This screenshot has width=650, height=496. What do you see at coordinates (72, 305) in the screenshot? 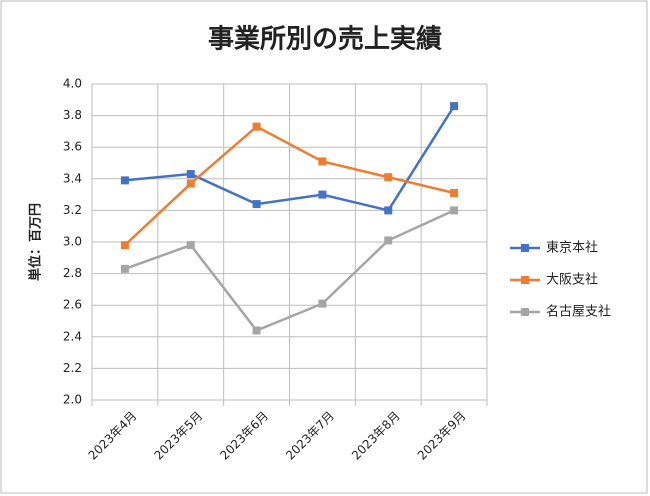
I see `y-tick-label: 2.6` at bounding box center [72, 305].